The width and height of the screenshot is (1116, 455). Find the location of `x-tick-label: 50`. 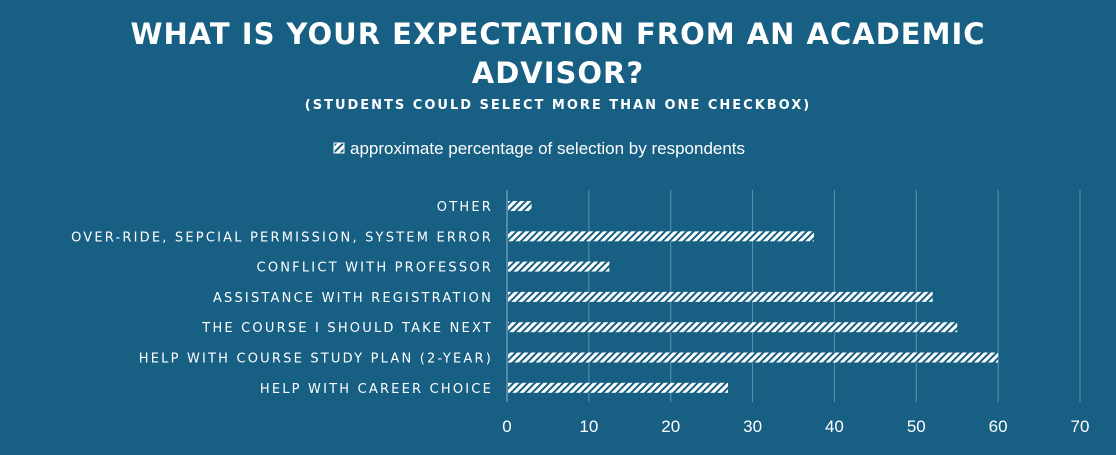

x-tick-label: 50 is located at coordinates (916, 426).